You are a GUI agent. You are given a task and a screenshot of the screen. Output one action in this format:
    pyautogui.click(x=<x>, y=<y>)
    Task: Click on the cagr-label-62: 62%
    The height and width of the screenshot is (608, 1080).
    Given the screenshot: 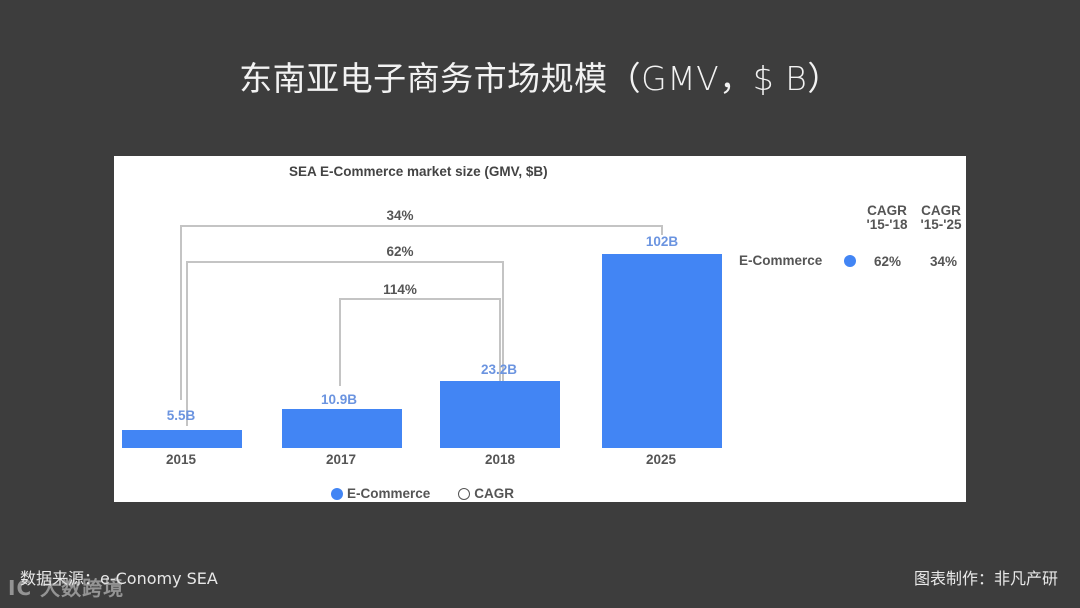 What is the action you would take?
    pyautogui.click(x=400, y=251)
    